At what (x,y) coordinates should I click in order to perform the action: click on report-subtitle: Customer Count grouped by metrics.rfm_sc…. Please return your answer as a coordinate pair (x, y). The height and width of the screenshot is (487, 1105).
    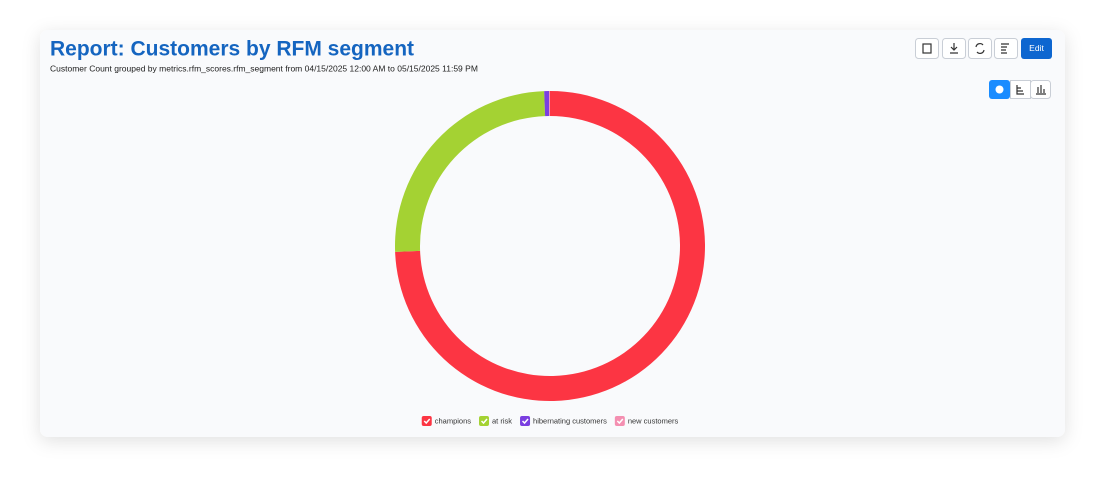
    Looking at the image, I should click on (264, 68).